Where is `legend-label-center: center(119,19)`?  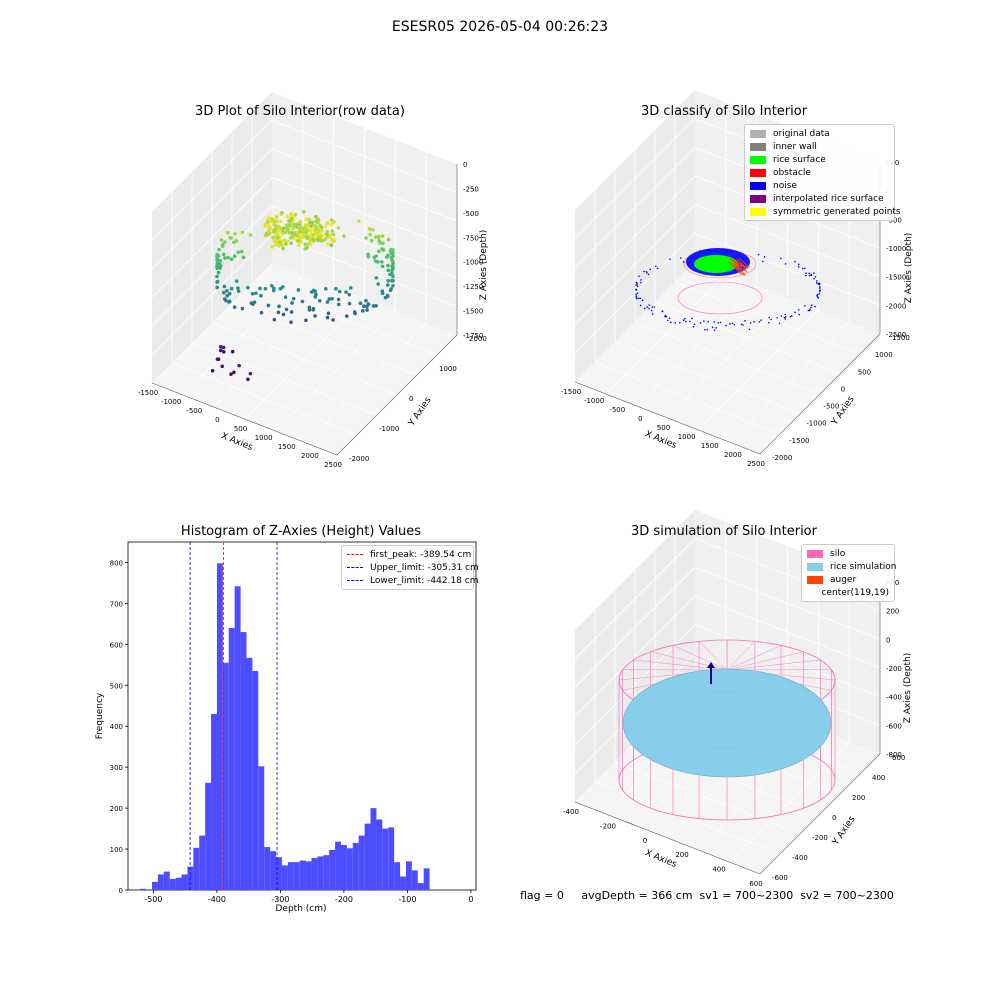 legend-label-center: center(119,19) is located at coordinates (855, 592).